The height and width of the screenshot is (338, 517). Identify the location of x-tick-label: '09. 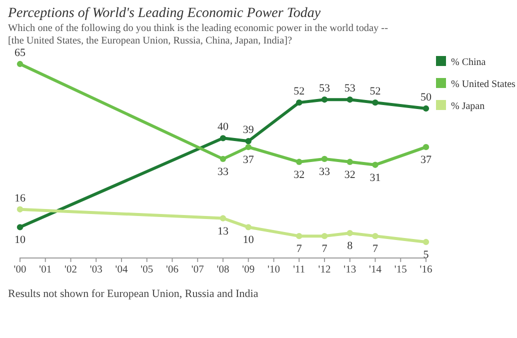
(248, 270).